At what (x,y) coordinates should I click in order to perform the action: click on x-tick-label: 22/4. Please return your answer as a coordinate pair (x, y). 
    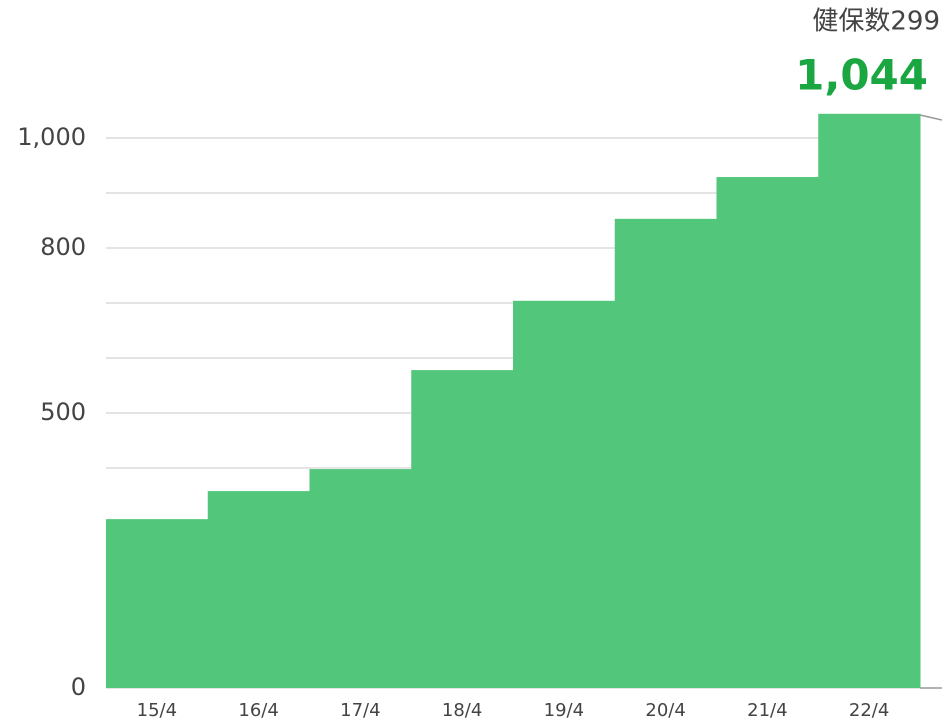
    Looking at the image, I should click on (869, 710).